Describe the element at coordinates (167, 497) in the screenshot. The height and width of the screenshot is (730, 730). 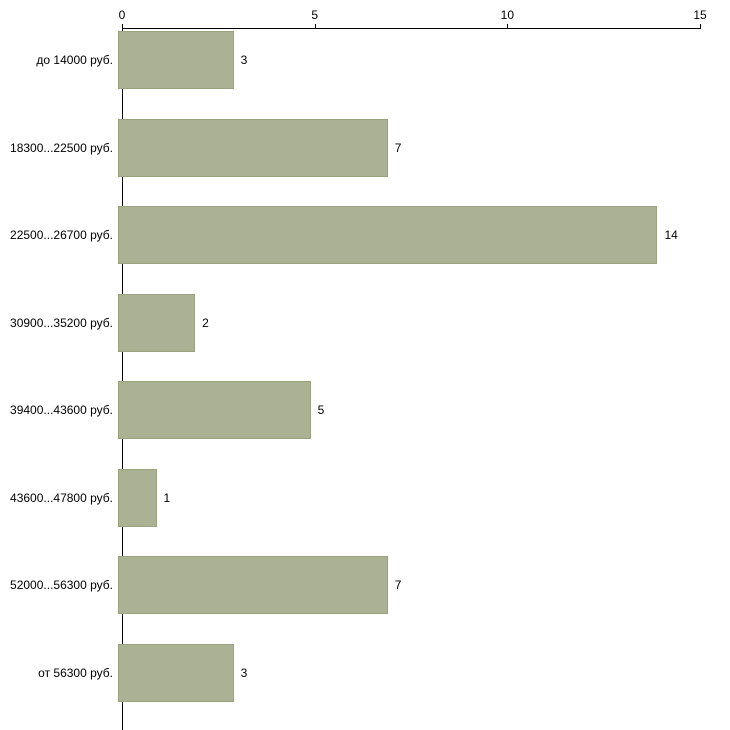
I see `value-label: 1` at that location.